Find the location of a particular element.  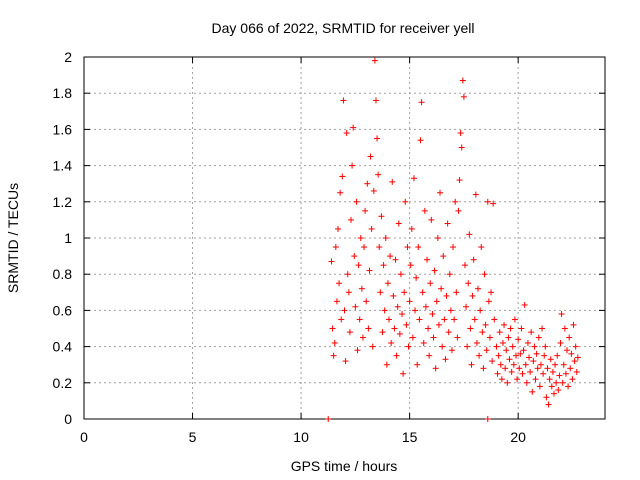

x-tick-label: 10 is located at coordinates (301, 437).